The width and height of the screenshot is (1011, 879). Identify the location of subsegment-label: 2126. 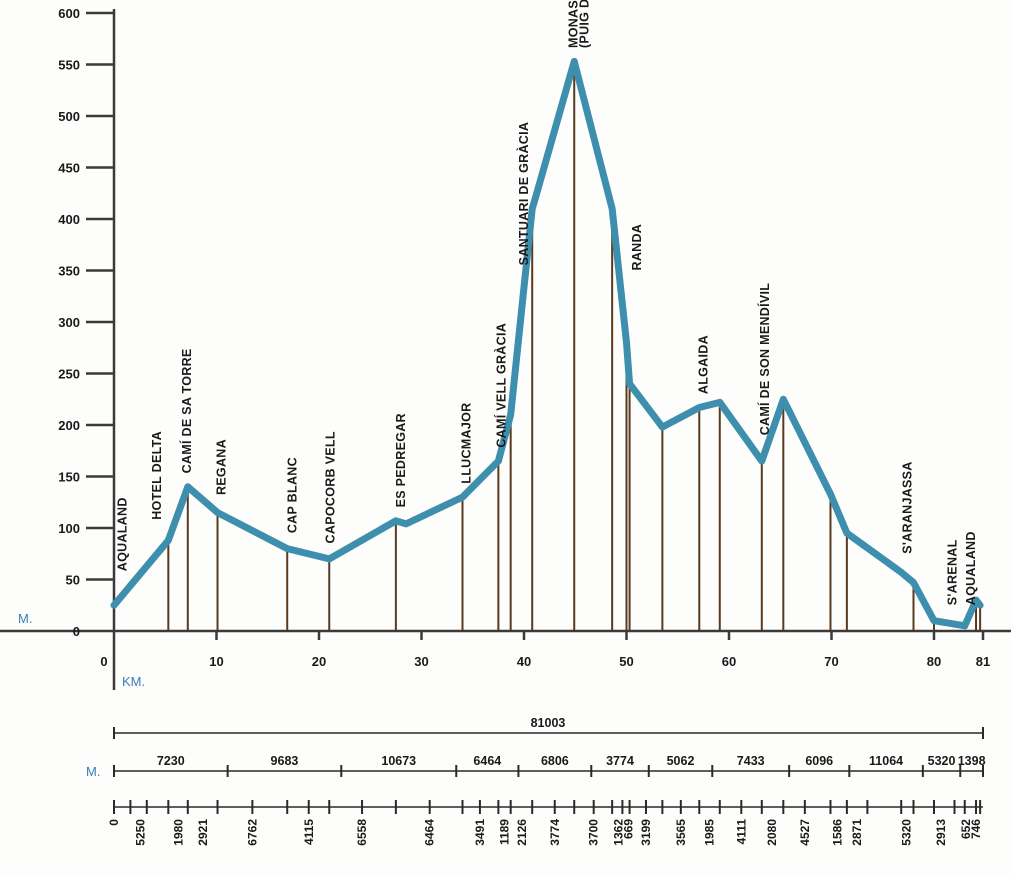
(522, 832).